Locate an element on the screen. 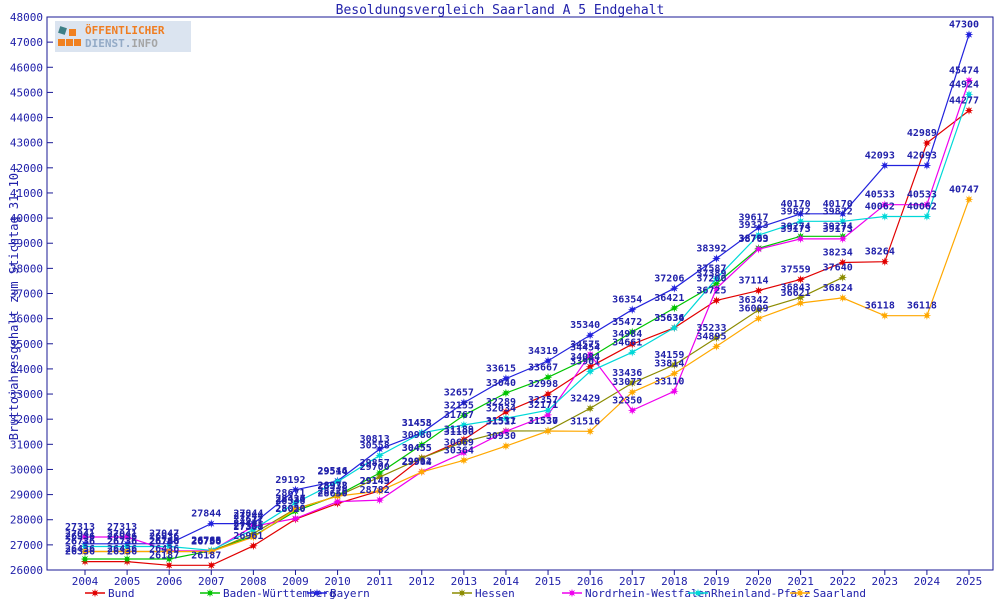 The image size is (1000, 600). svg-text: 2019 is located at coordinates (716, 581).